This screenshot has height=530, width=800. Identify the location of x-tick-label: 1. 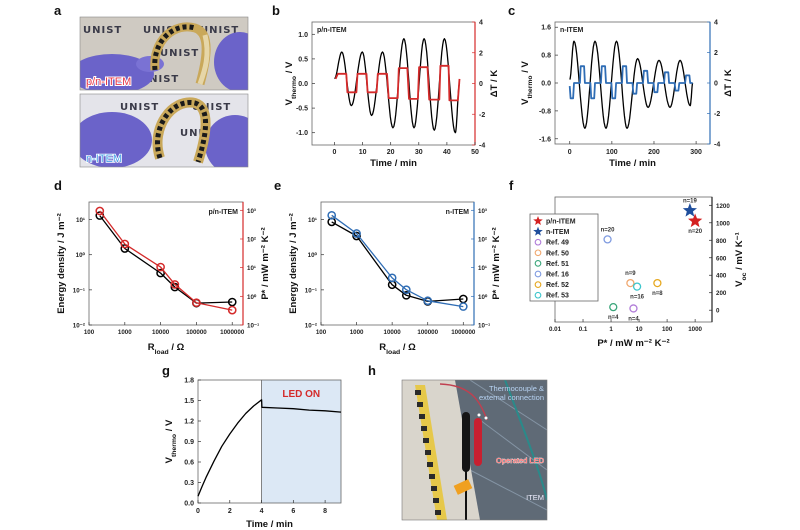
(611, 329).